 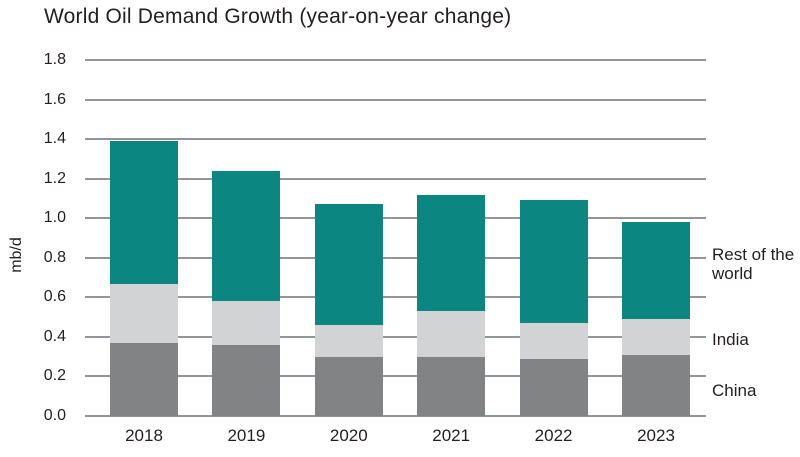 I want to click on x-tick-label-2022: 2022, so click(x=553, y=435).